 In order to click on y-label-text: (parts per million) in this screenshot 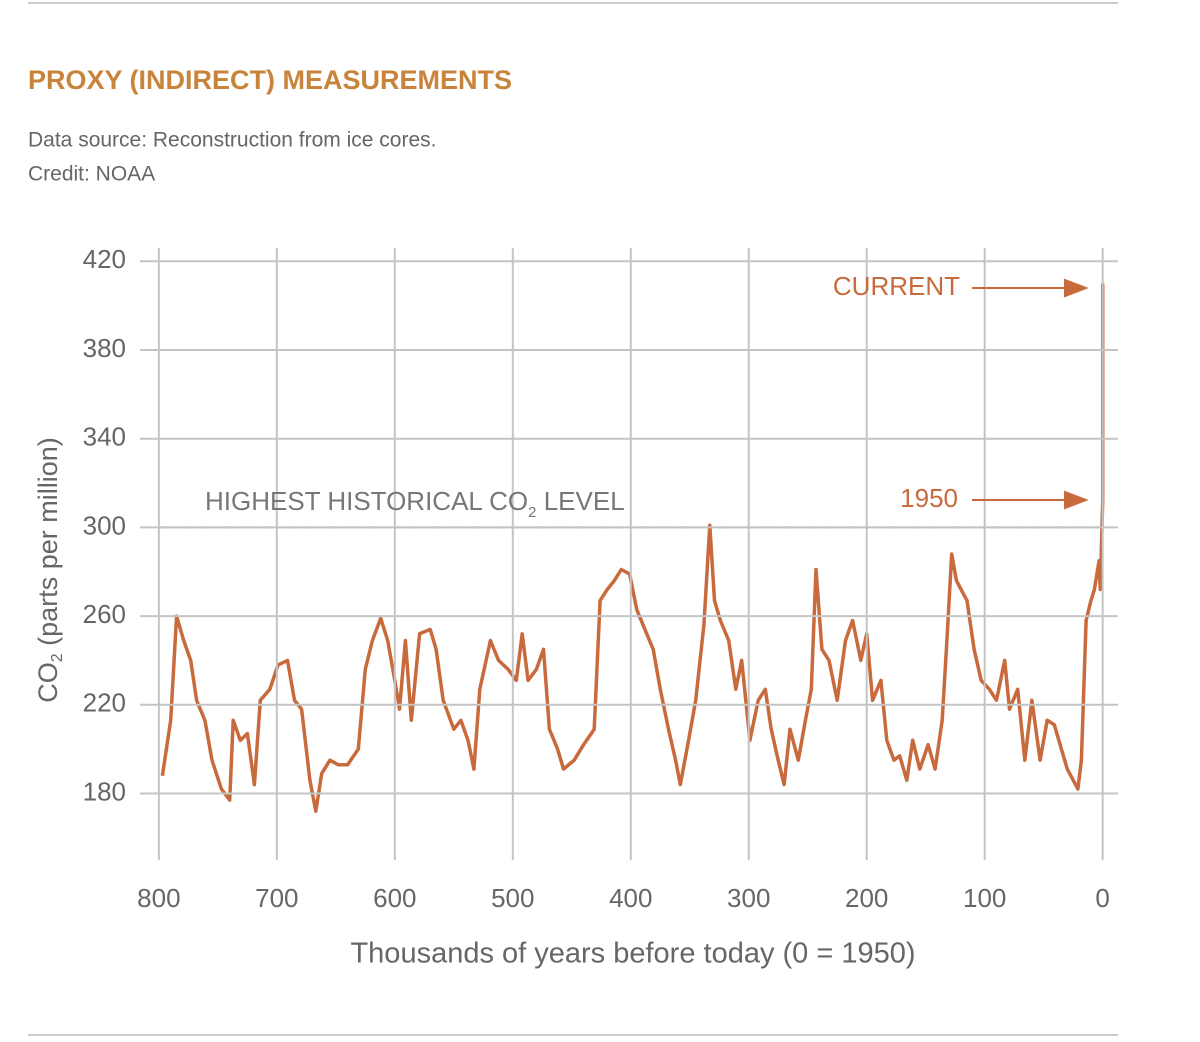, I will do `click(48, 545)`.